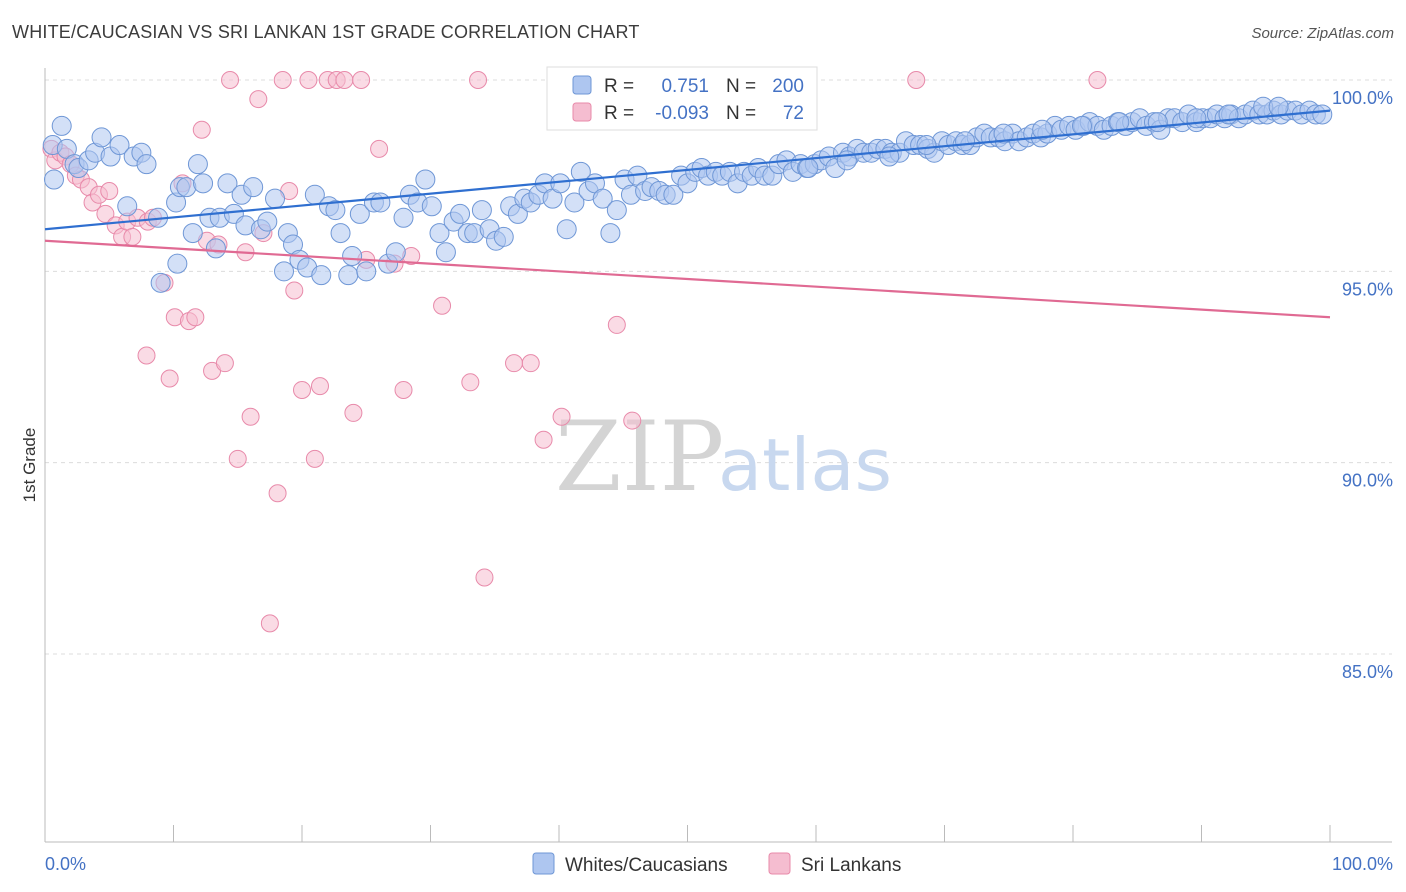  What do you see at coordinates (851, 865) in the screenshot?
I see `bottom-legend-label-sri-lankans: Sri Lankans` at bounding box center [851, 865].